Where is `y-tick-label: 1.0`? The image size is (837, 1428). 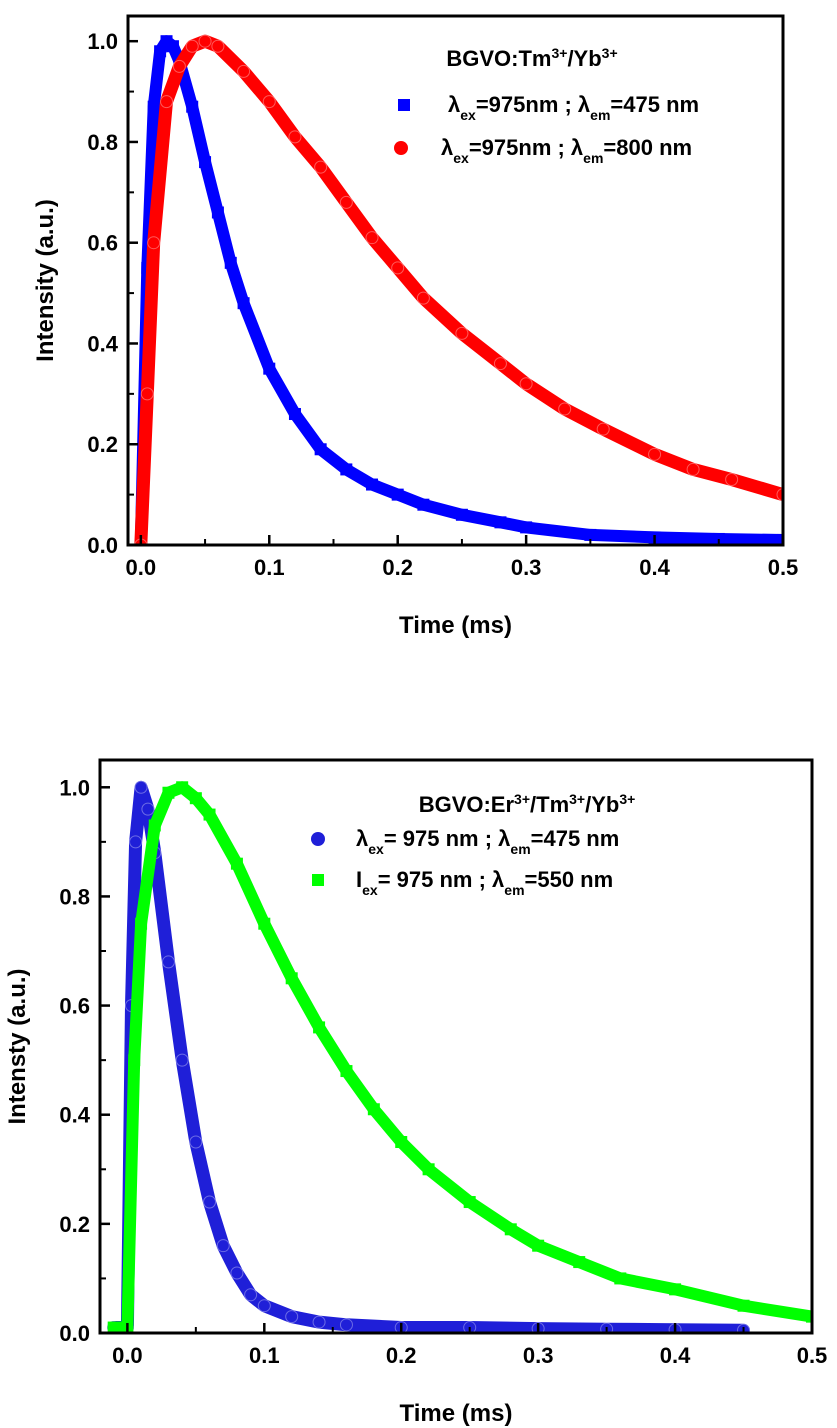
y-tick-label: 1.0 is located at coordinates (102, 41).